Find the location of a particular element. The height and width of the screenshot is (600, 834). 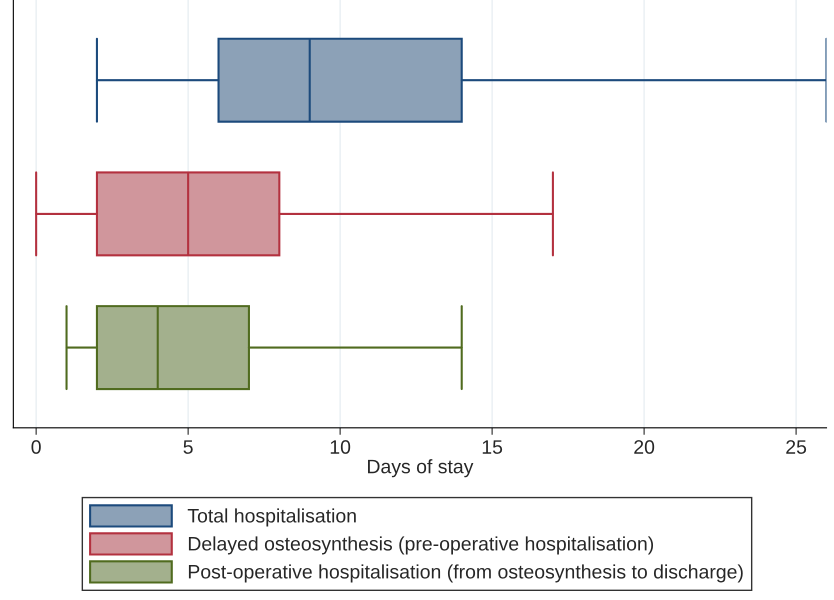

x-tick-label: 15 is located at coordinates (492, 447).